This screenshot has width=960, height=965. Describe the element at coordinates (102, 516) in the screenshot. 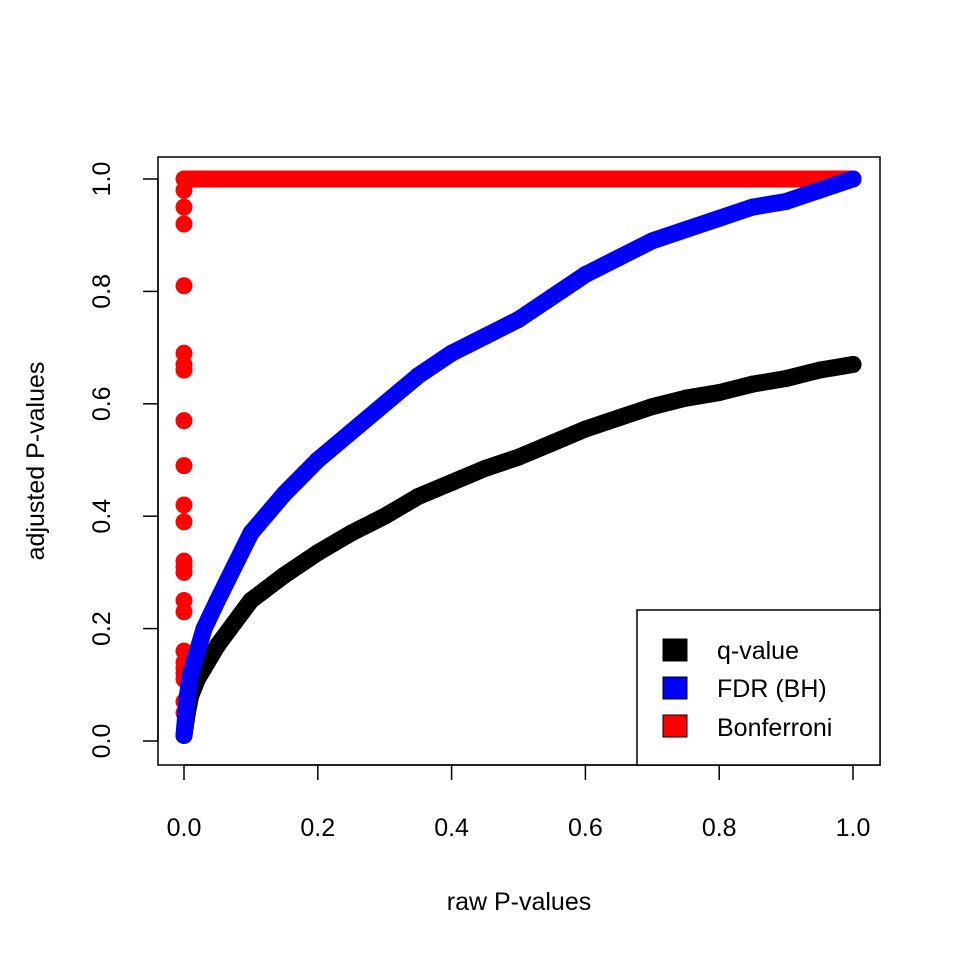

I see `y-tick-label: 0.4` at that location.